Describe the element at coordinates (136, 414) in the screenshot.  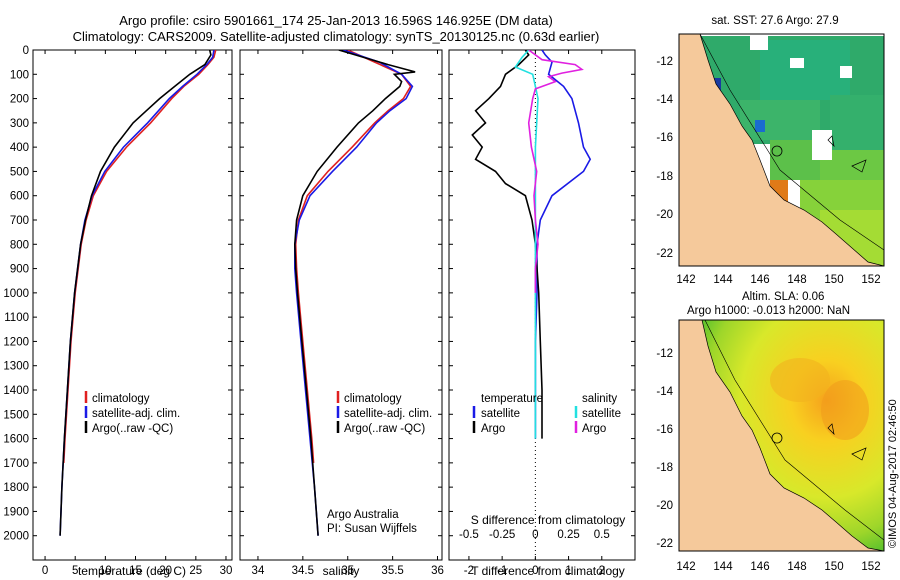
I see `legend-satellite-label: satellite-adj. clim.` at that location.